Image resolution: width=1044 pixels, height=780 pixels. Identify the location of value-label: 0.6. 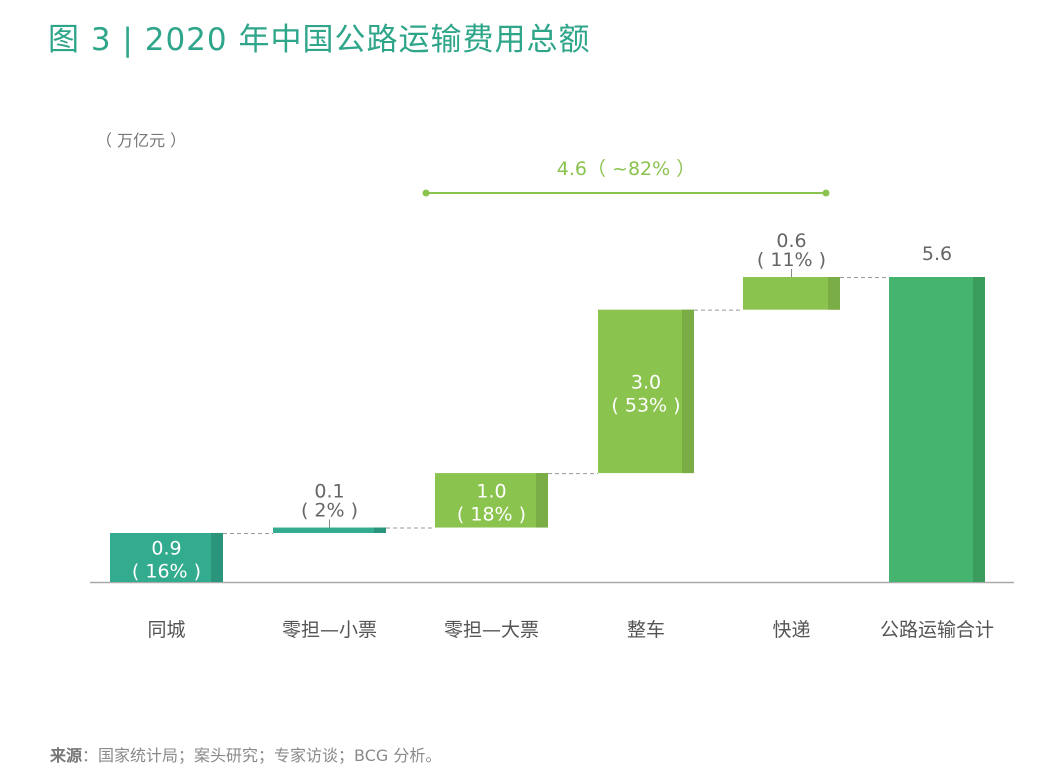
(791, 241).